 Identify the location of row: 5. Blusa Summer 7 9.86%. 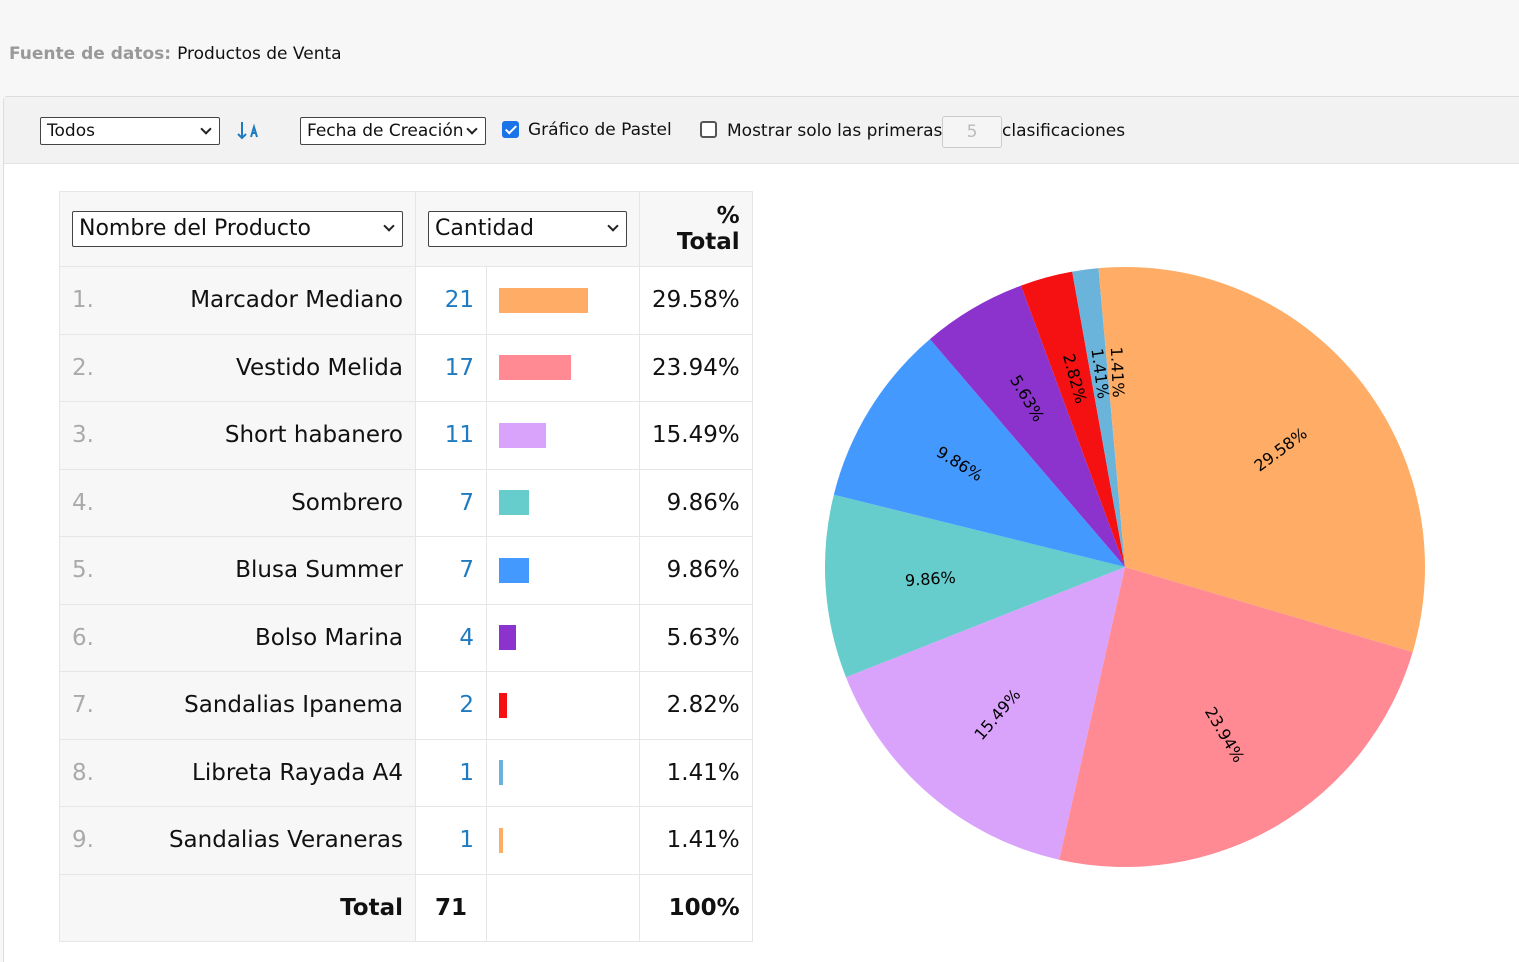
(406, 570).